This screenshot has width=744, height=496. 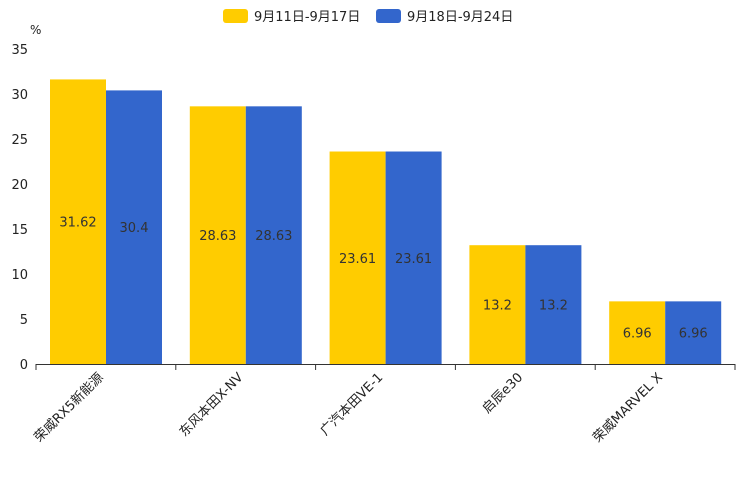 I want to click on legend-label-series-1: 9月11日-9月17日, so click(x=307, y=17).